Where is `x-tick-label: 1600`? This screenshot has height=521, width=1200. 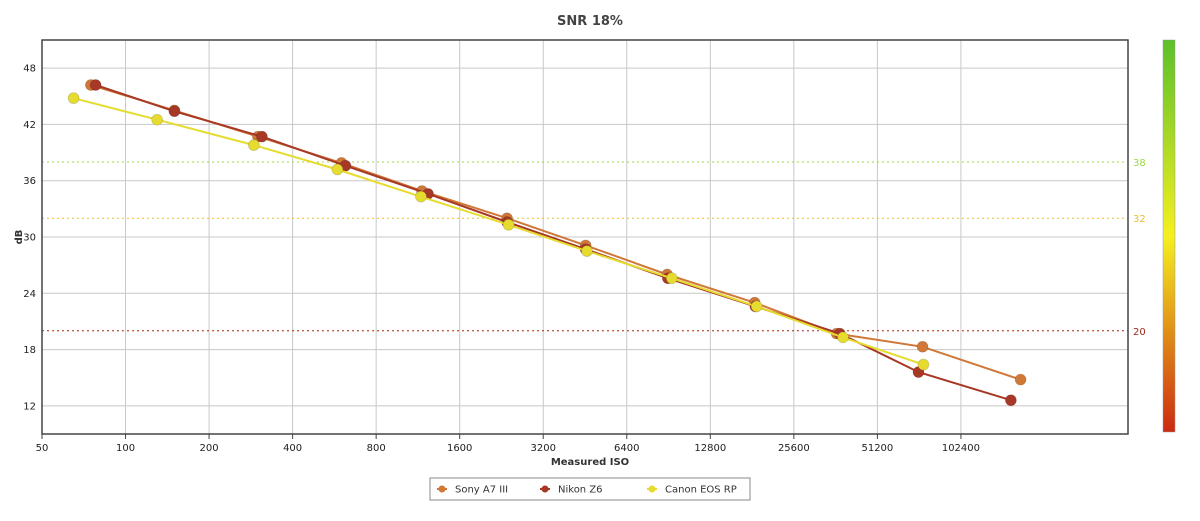 x-tick-label: 1600 is located at coordinates (459, 448).